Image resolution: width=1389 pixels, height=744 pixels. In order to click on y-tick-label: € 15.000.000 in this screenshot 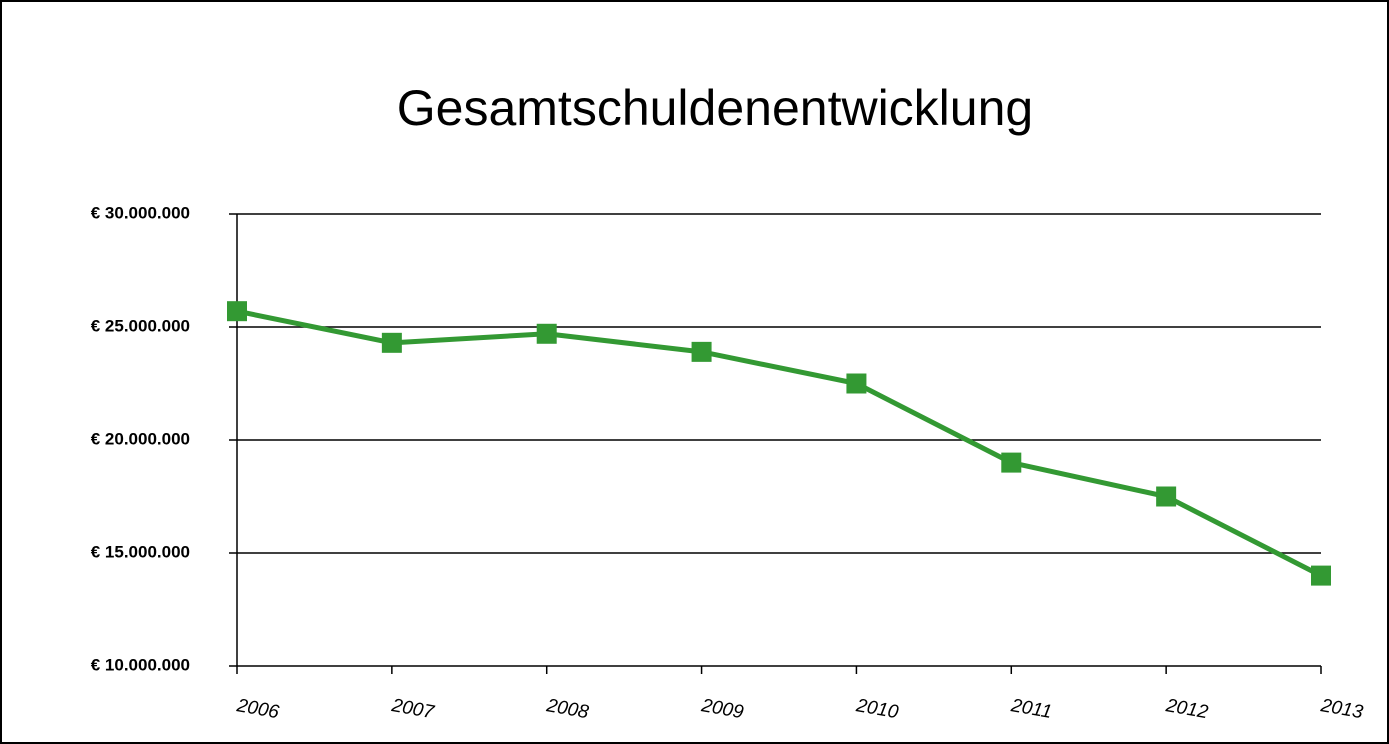, I will do `click(140, 551)`.